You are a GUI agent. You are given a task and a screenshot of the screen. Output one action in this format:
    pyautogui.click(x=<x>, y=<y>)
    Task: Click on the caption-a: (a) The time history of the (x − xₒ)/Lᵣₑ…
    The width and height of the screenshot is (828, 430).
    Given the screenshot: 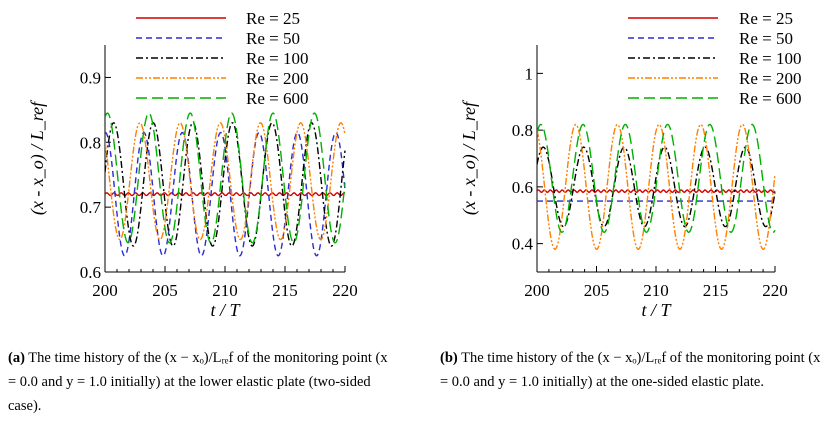 What is the action you would take?
    pyautogui.click(x=203, y=382)
    